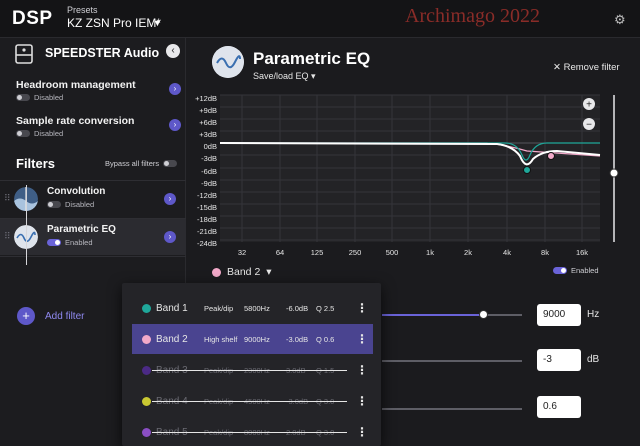 The width and height of the screenshot is (640, 446). Describe the element at coordinates (208, 122) in the screenshot. I see `y-tick: +6dB` at that location.